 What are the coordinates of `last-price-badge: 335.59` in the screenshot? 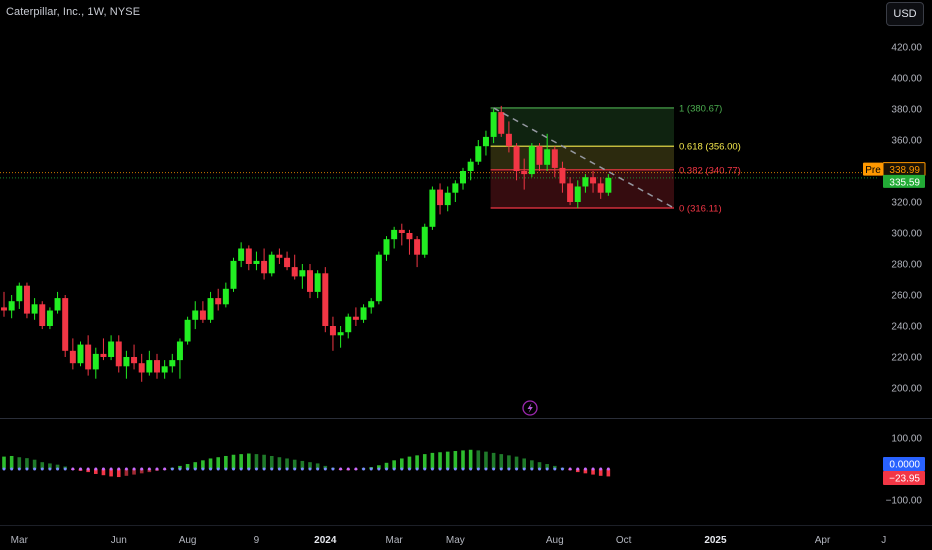 It's located at (904, 182).